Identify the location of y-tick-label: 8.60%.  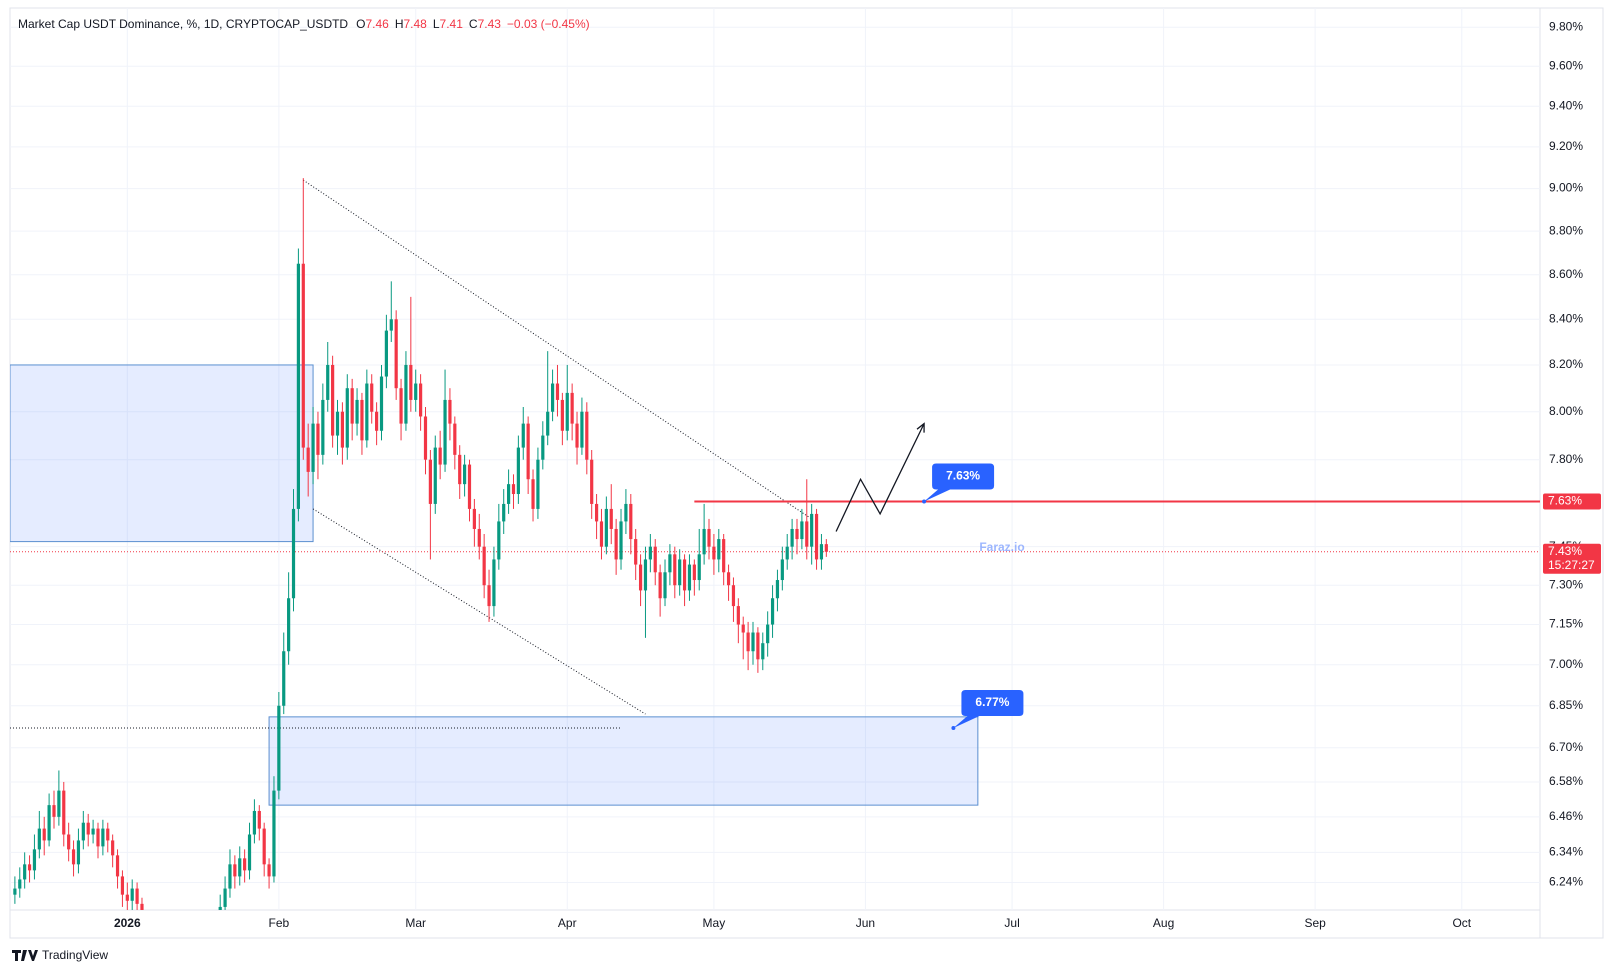
(1566, 274).